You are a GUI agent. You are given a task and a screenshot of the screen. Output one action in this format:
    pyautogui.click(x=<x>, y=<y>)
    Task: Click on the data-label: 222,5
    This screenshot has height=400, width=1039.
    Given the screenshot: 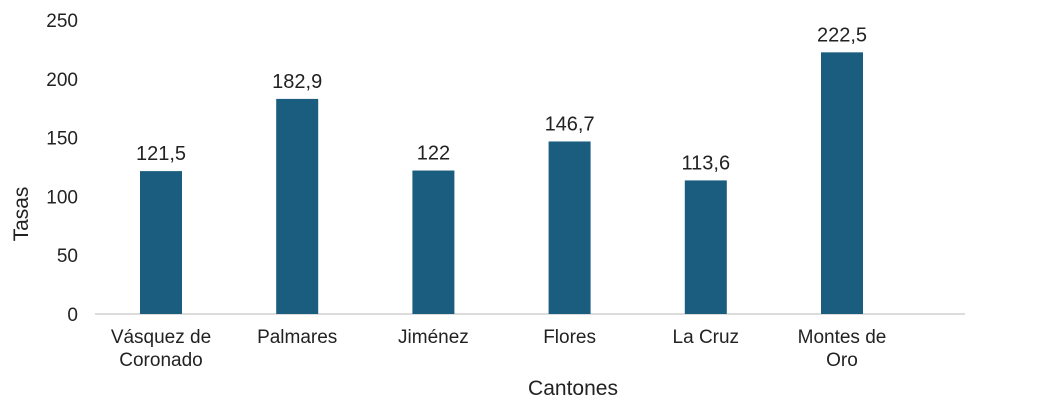 What is the action you would take?
    pyautogui.click(x=842, y=35)
    